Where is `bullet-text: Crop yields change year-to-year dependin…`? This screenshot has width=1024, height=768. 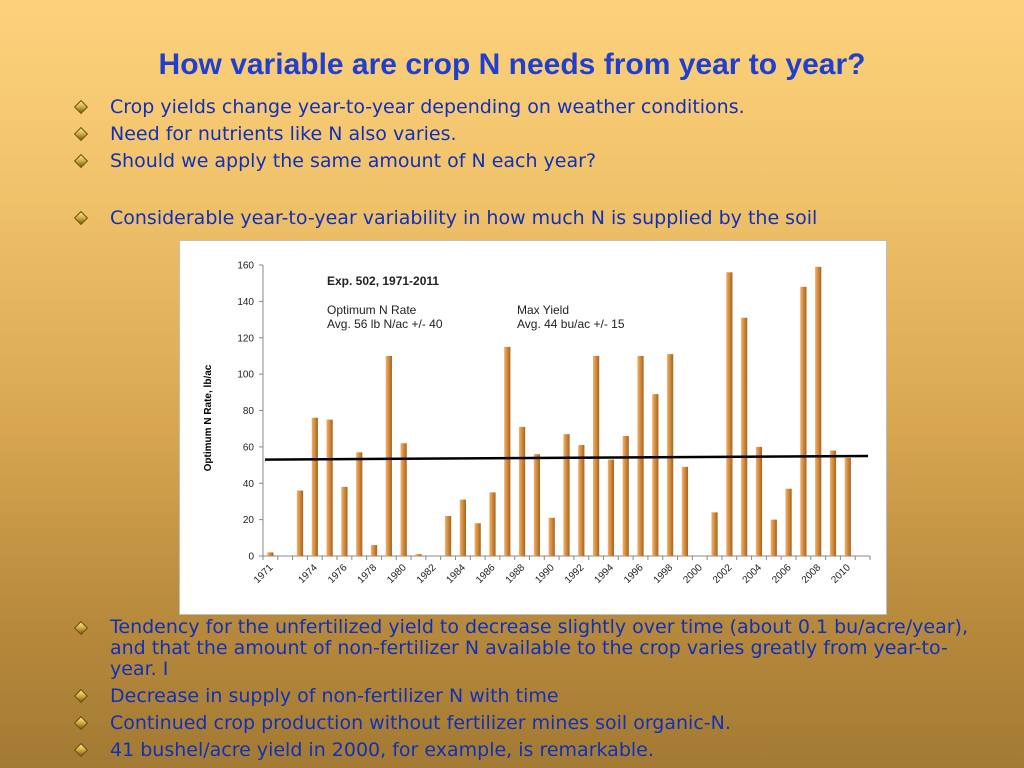
bullet-text: Crop yields change year-to-year dependin… is located at coordinates (427, 107).